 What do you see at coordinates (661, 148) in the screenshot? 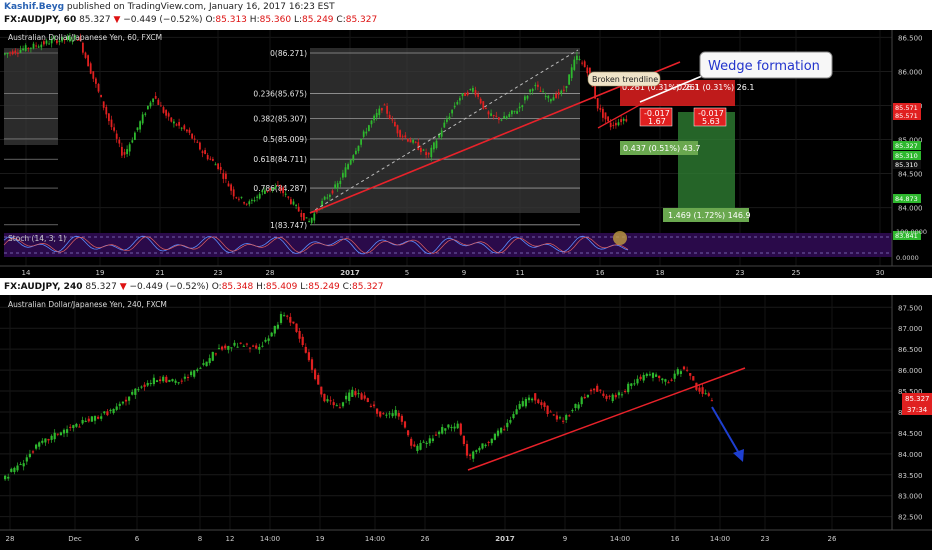
I see `tp1-label: 0.437 (0.51%) 43.7` at bounding box center [661, 148].